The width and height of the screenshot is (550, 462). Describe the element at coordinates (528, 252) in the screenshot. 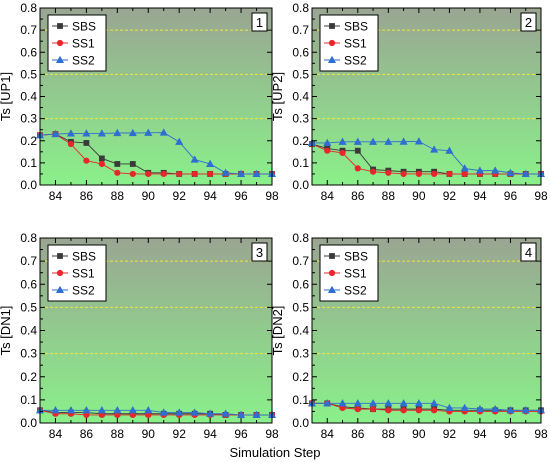

I see `panel-id-label: 4` at that location.